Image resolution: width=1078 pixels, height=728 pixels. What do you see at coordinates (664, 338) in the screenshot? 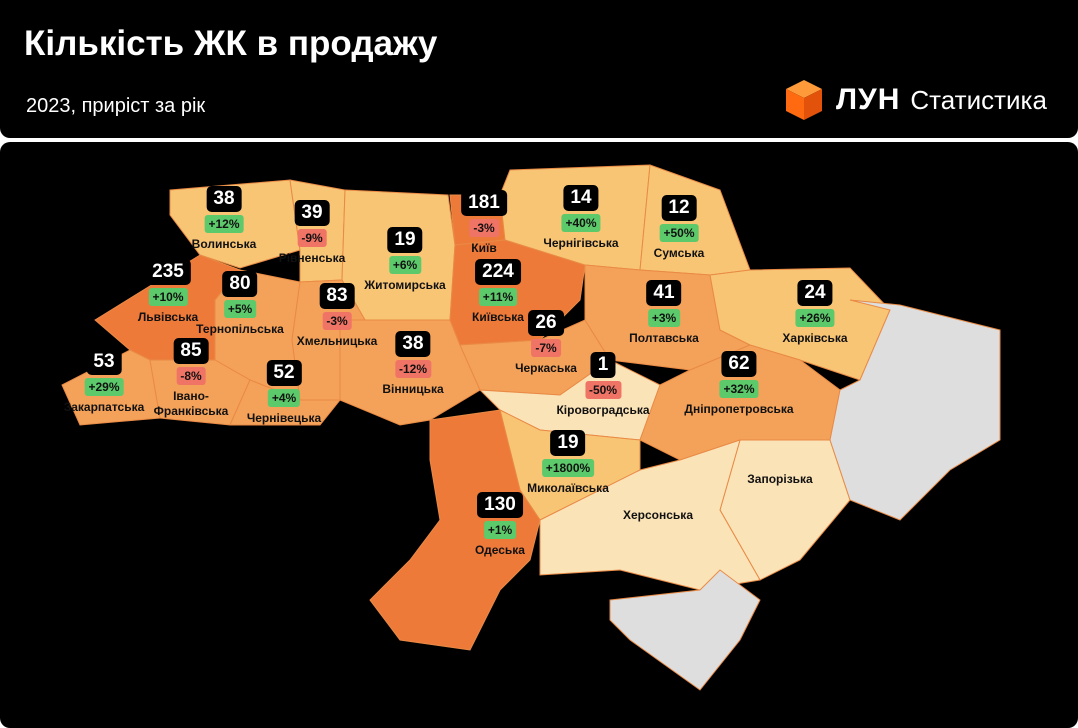
I see `region-name: Полтавська` at bounding box center [664, 338].